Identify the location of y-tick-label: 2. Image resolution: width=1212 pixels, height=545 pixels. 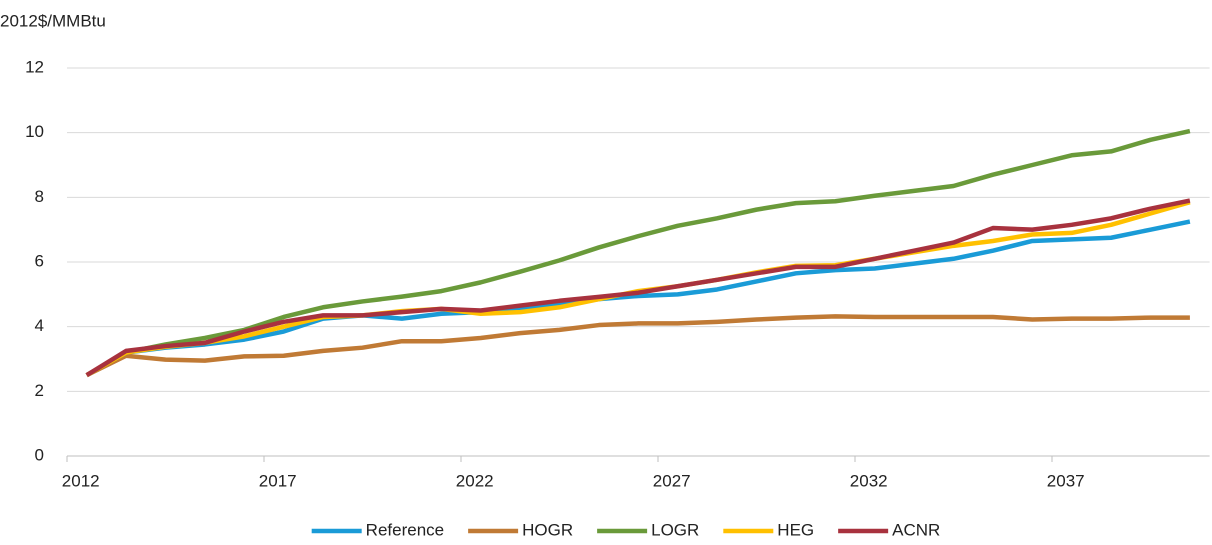
(39, 390).